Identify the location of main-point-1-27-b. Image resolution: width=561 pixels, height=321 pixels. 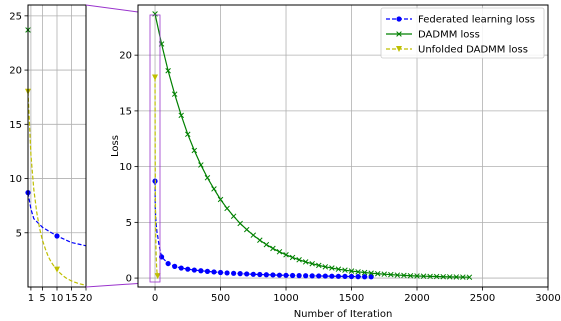
(332, 268).